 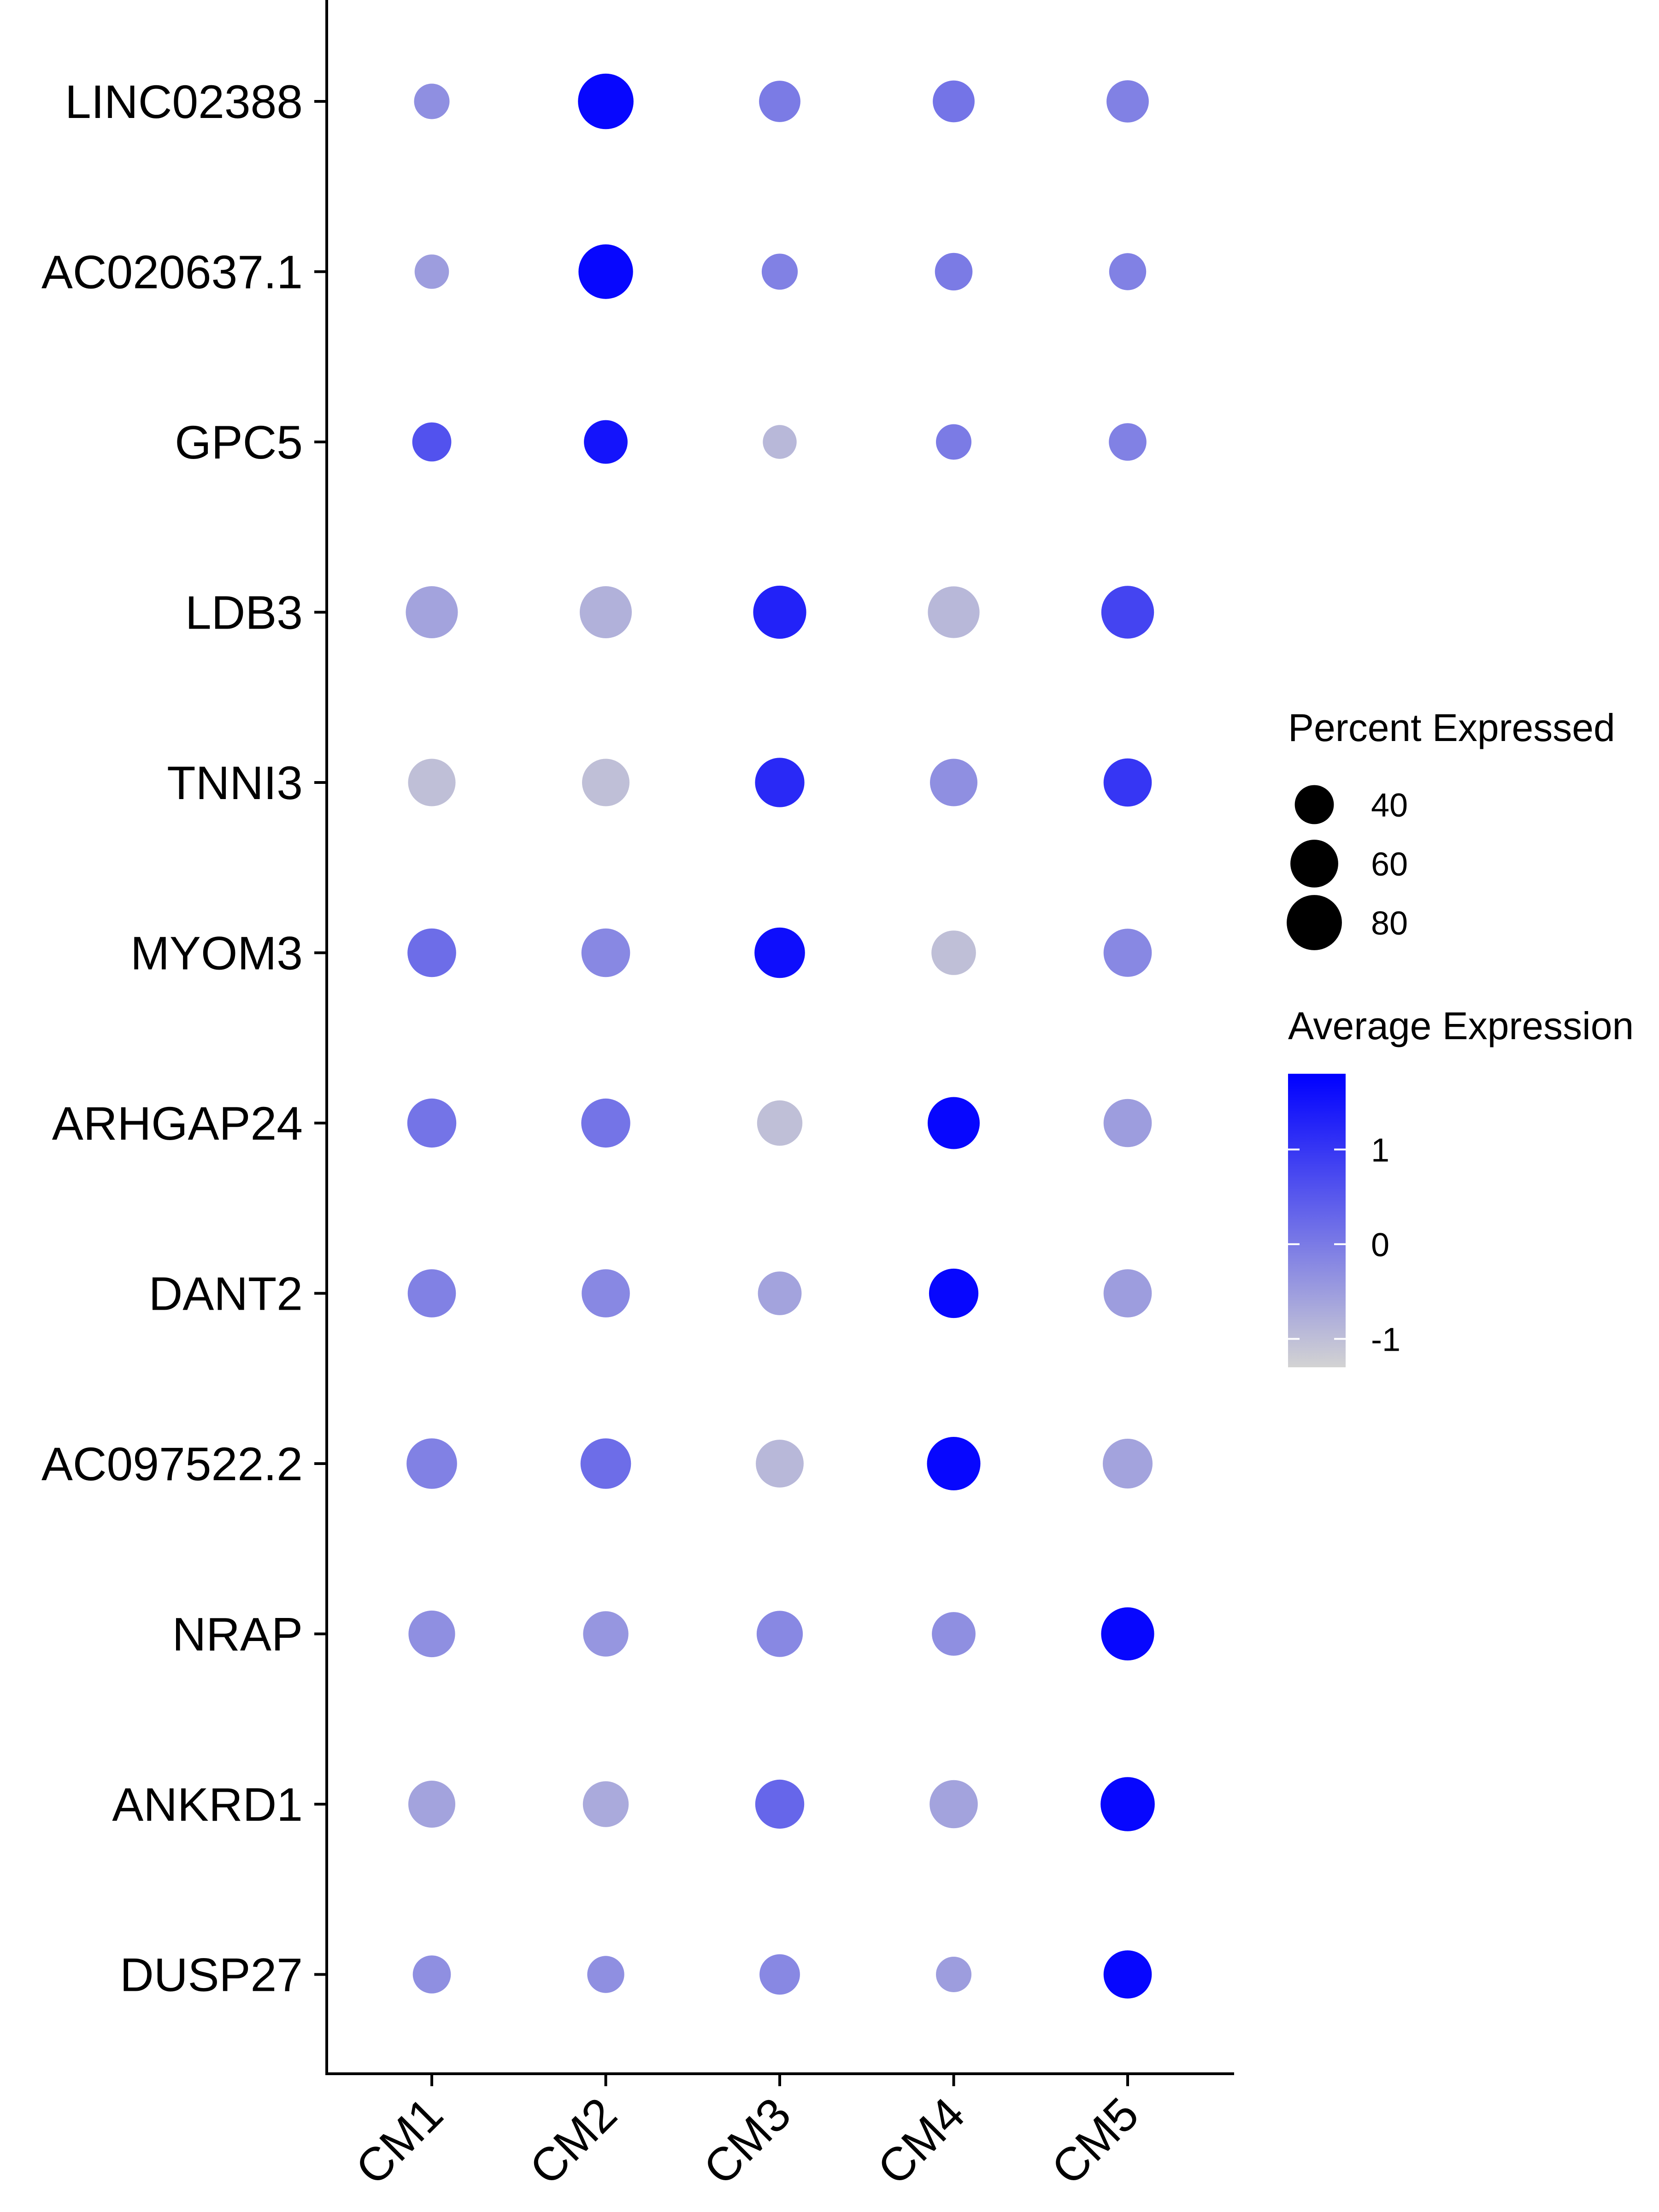 I want to click on dot-NRAP-CM3, so click(x=779, y=1634).